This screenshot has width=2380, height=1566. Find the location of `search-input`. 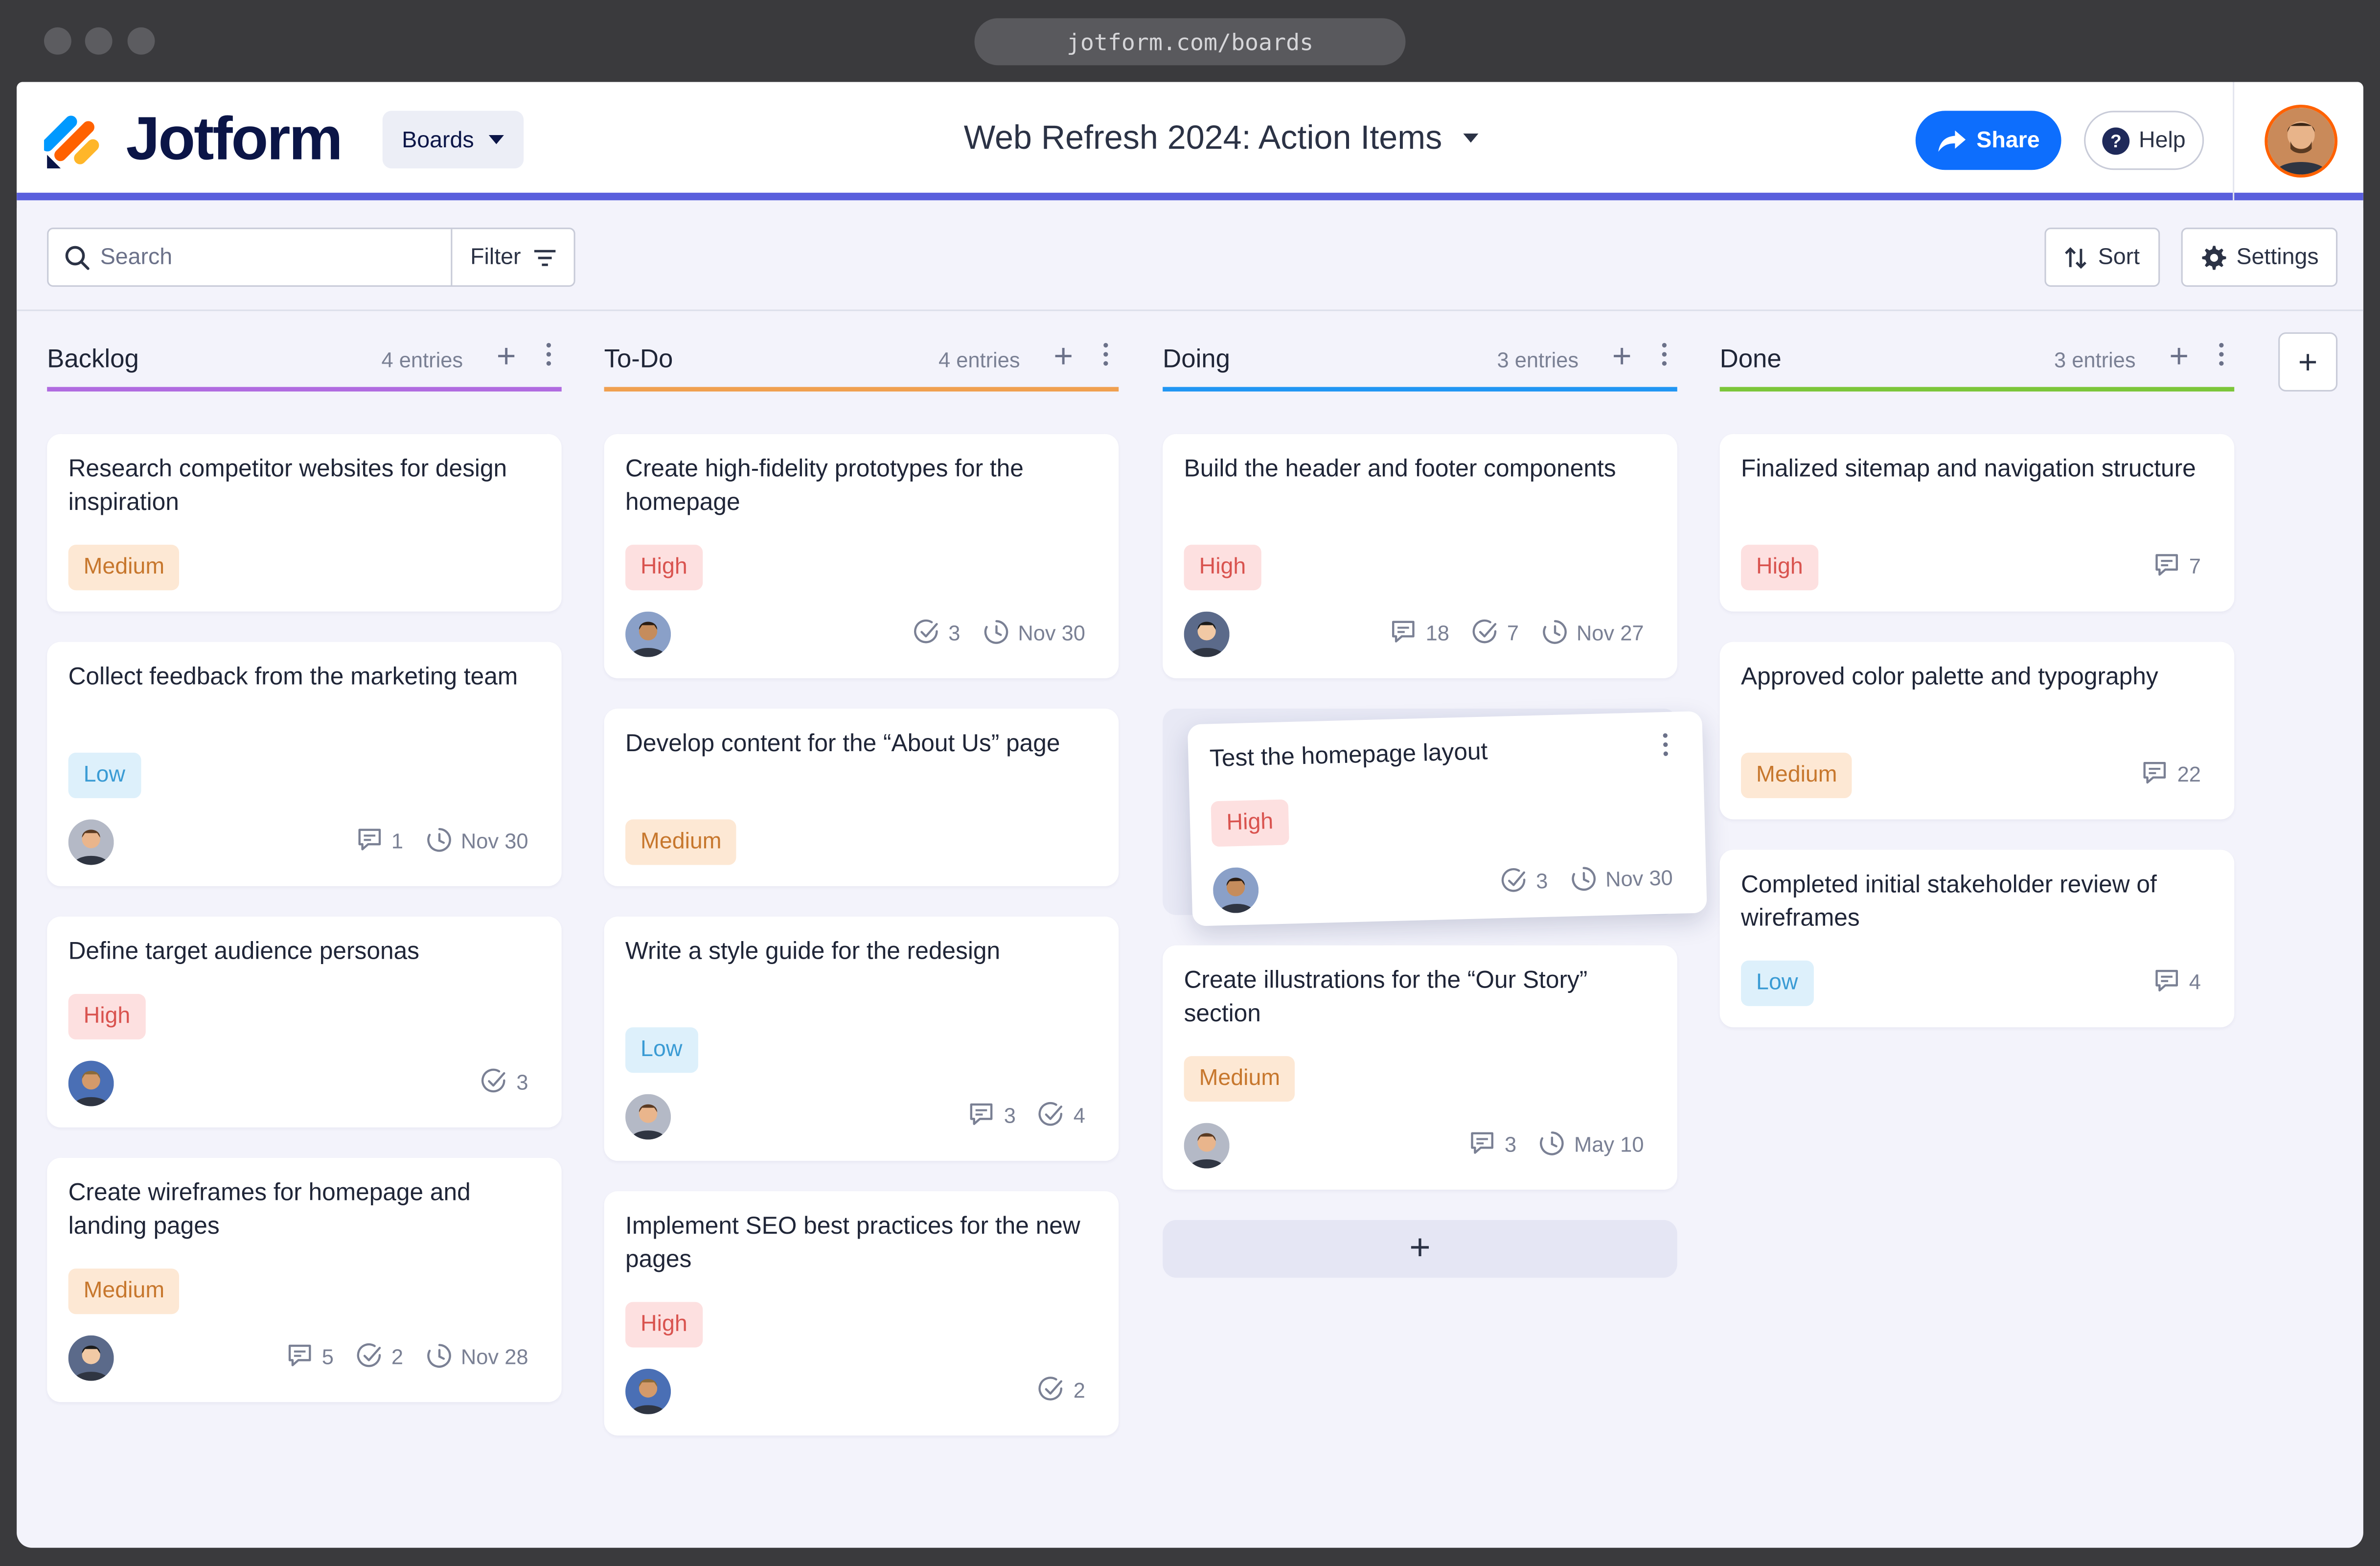

search-input is located at coordinates (275, 257).